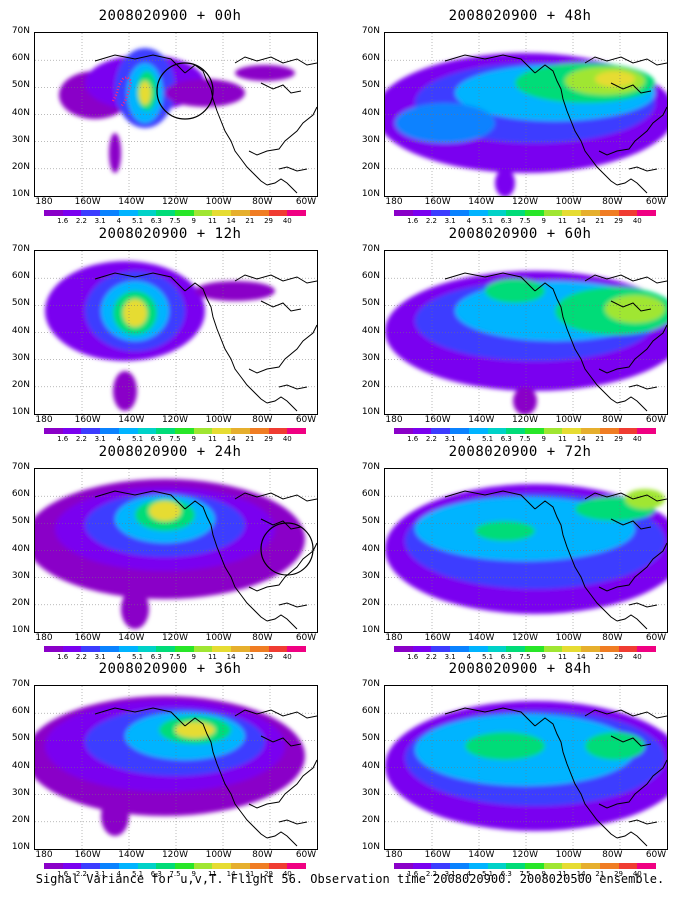 The width and height of the screenshot is (700, 900). Describe the element at coordinates (20, 384) in the screenshot. I see `latitude-label: 20N` at that location.